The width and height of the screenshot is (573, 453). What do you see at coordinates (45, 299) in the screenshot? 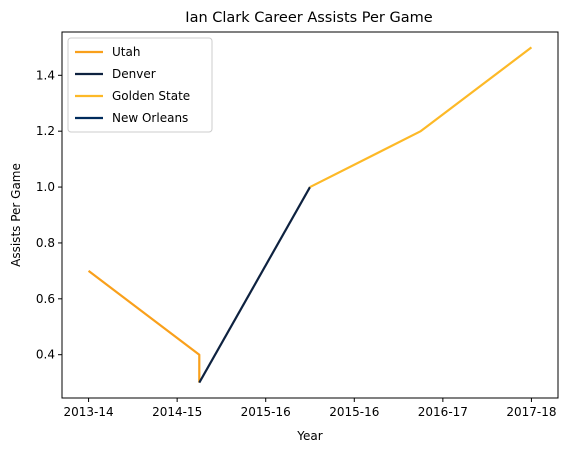
I see `y-tick-label: 0.6` at bounding box center [45, 299].